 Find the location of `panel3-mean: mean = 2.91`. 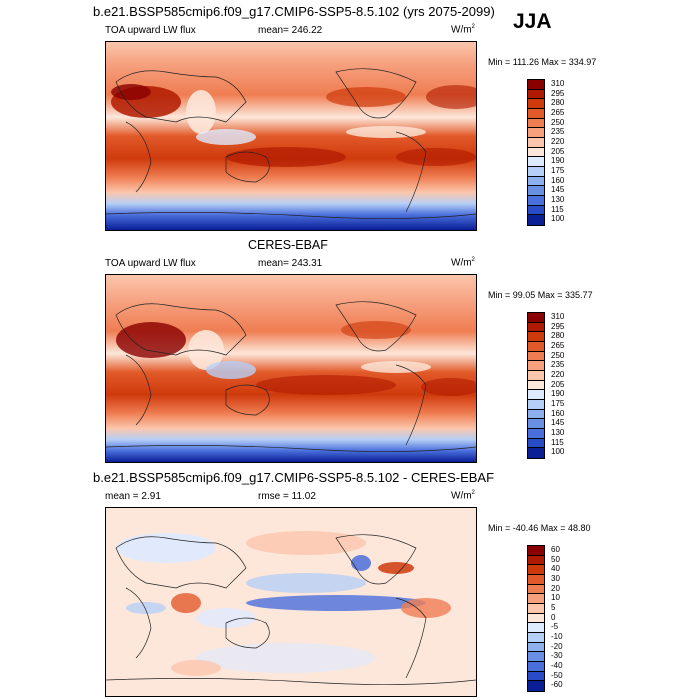

panel3-mean: mean = 2.91 is located at coordinates (133, 496).